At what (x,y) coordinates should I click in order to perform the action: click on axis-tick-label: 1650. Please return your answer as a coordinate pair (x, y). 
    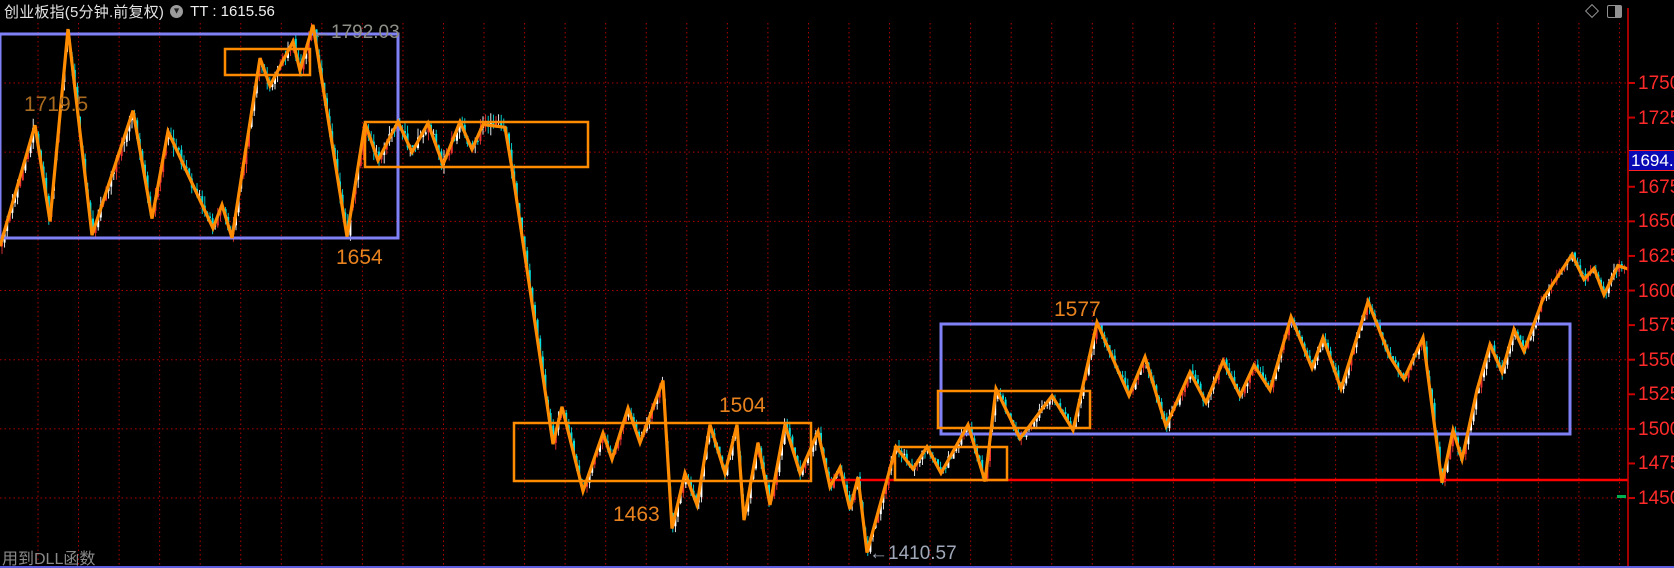
    Looking at the image, I should click on (1656, 222).